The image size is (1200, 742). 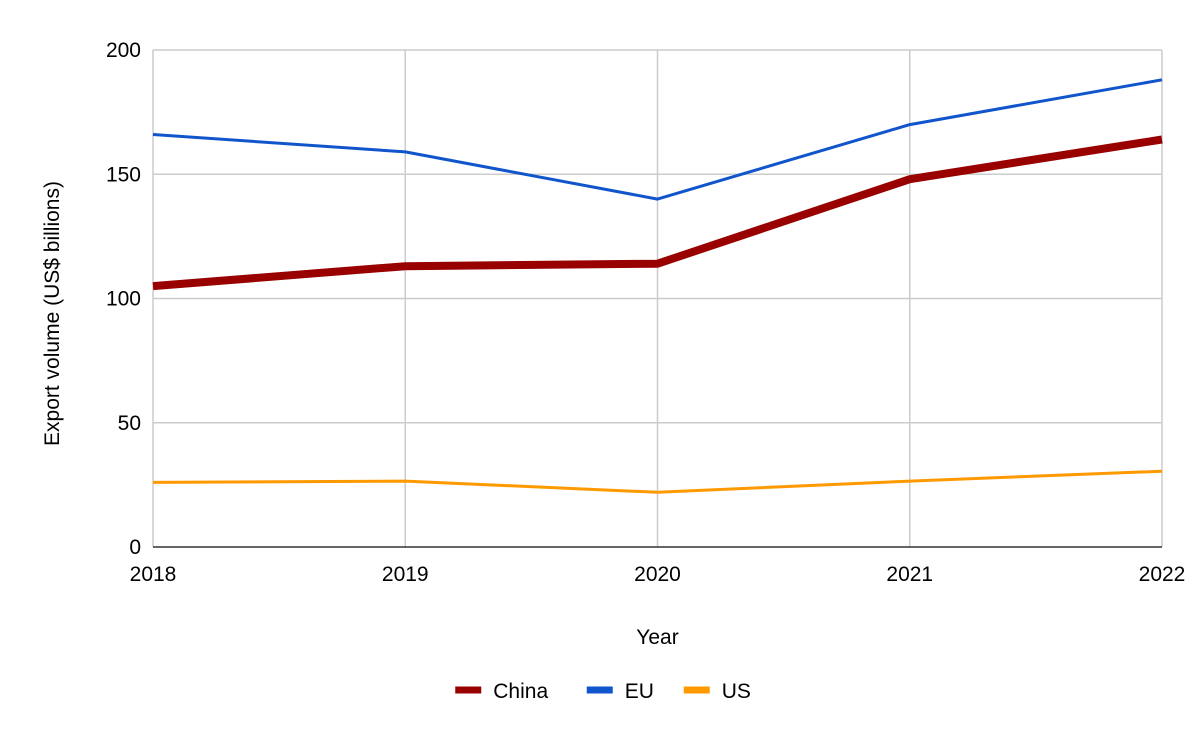 What do you see at coordinates (657, 574) in the screenshot?
I see `x-tick-label: 2020` at bounding box center [657, 574].